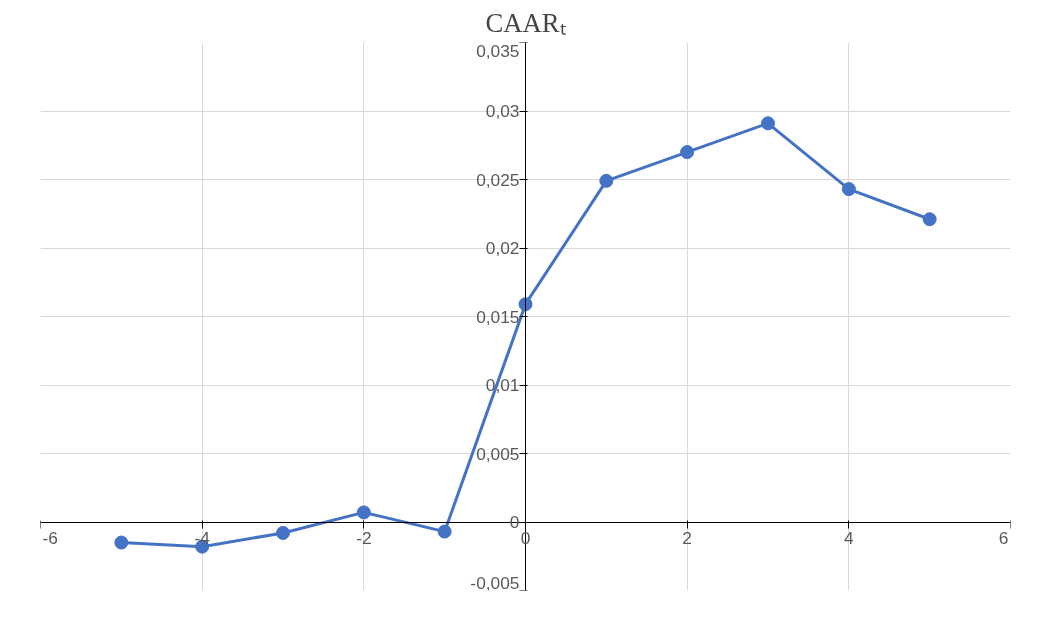 The width and height of the screenshot is (1054, 634). I want to click on y-tick-label: 0,005, so click(498, 453).